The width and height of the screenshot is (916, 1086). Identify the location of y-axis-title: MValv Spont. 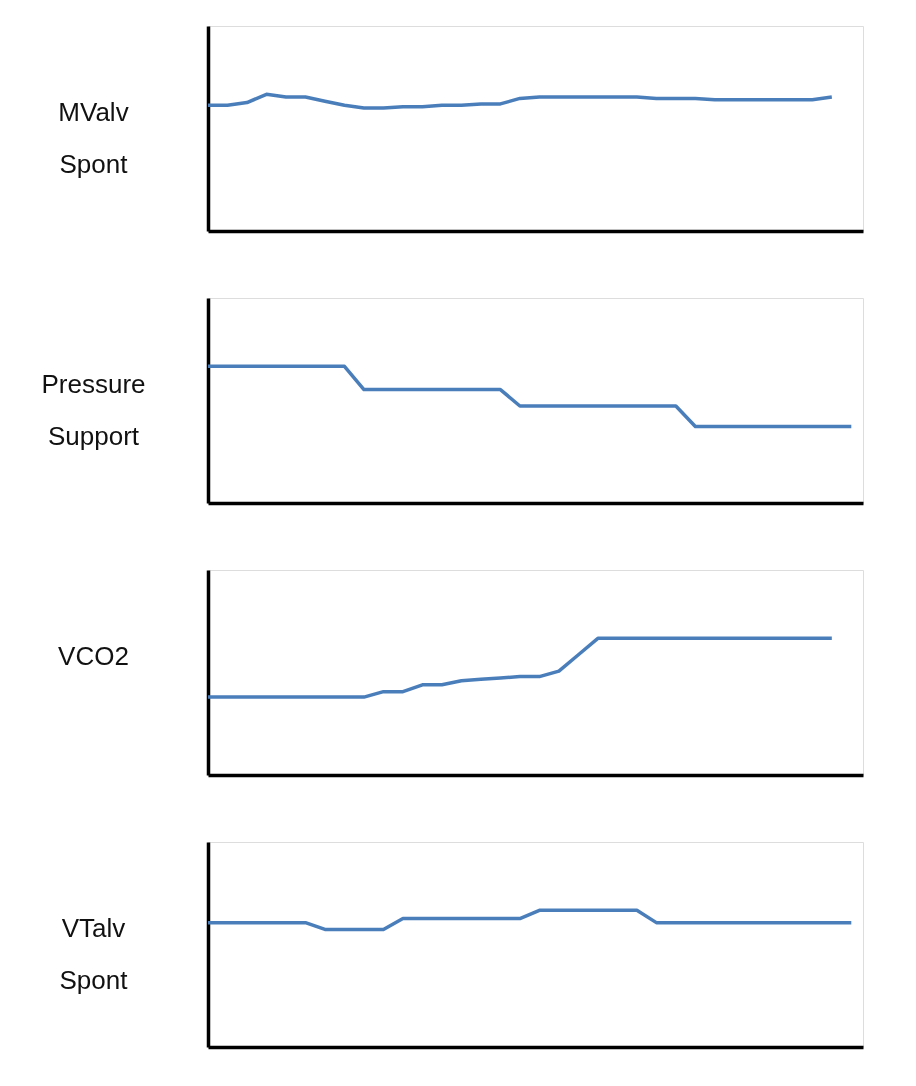
(93, 137).